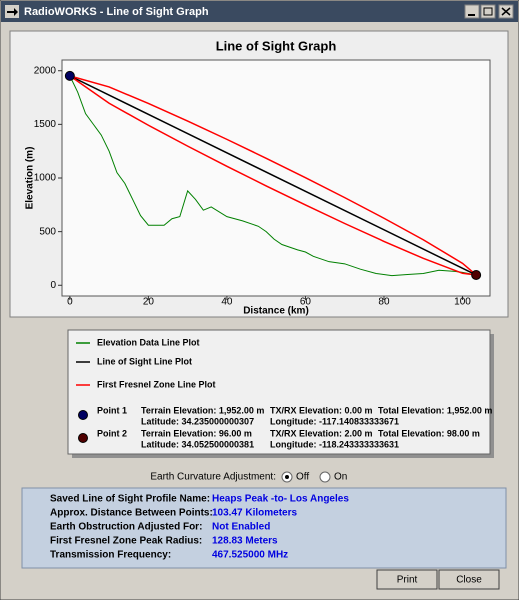 The image size is (519, 600). Describe the element at coordinates (156, 384) in the screenshot. I see `legend-label: First Fresnel Zone Line Plot` at that location.